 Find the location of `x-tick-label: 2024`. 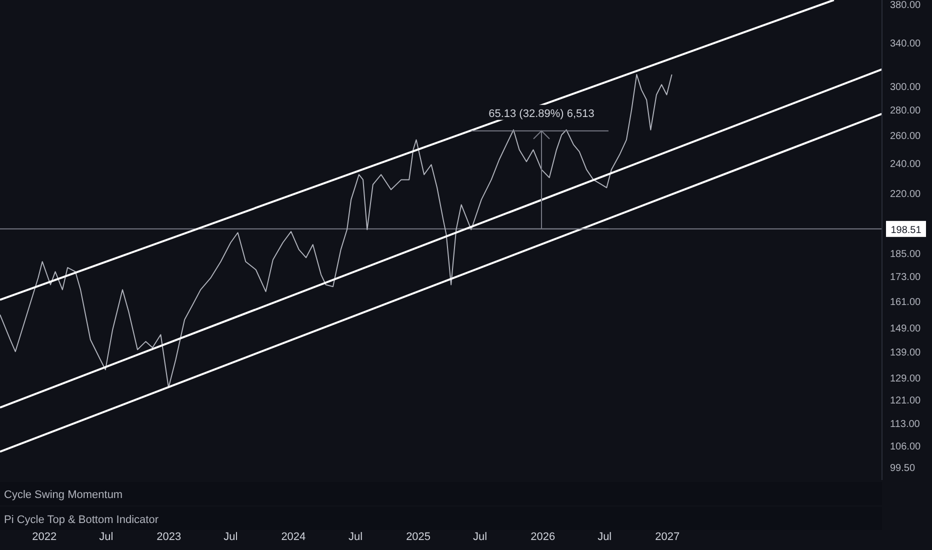

x-tick-label: 2024 is located at coordinates (293, 537).